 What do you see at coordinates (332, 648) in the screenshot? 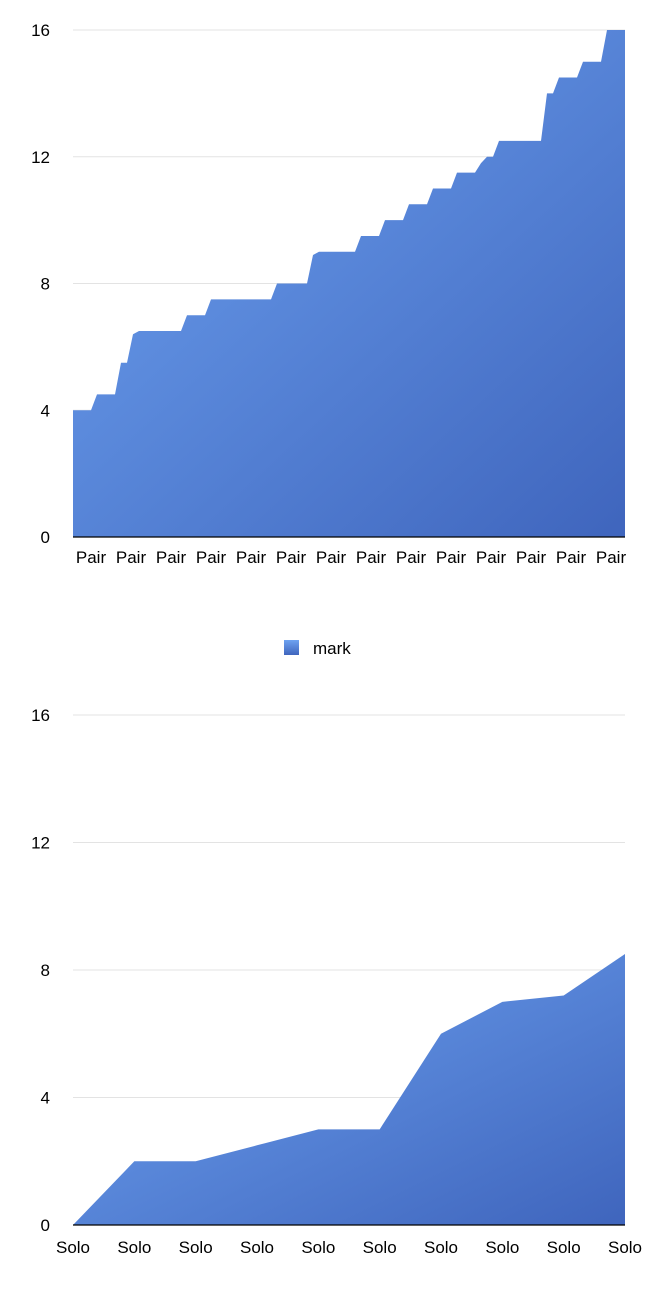
I see `legend-label-mark: mark` at bounding box center [332, 648].